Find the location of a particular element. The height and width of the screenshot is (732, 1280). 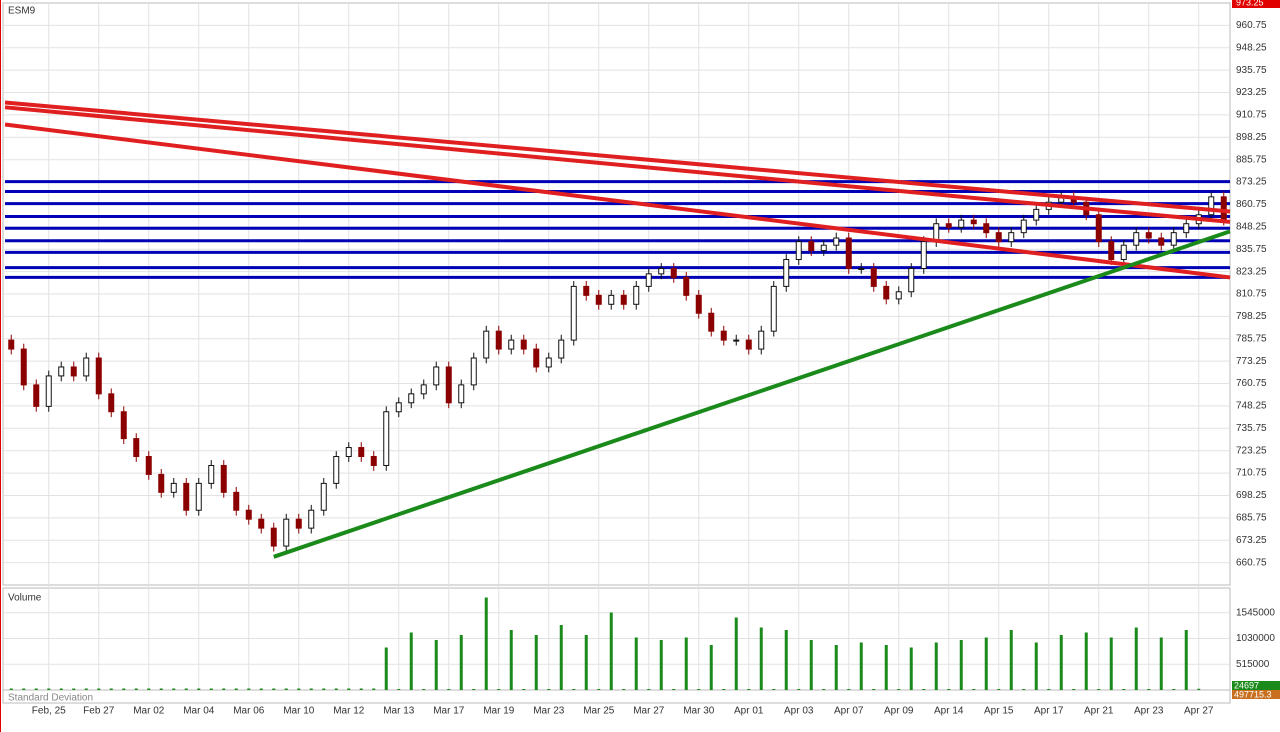

x-tick-label: Mar 12 is located at coordinates (349, 711).